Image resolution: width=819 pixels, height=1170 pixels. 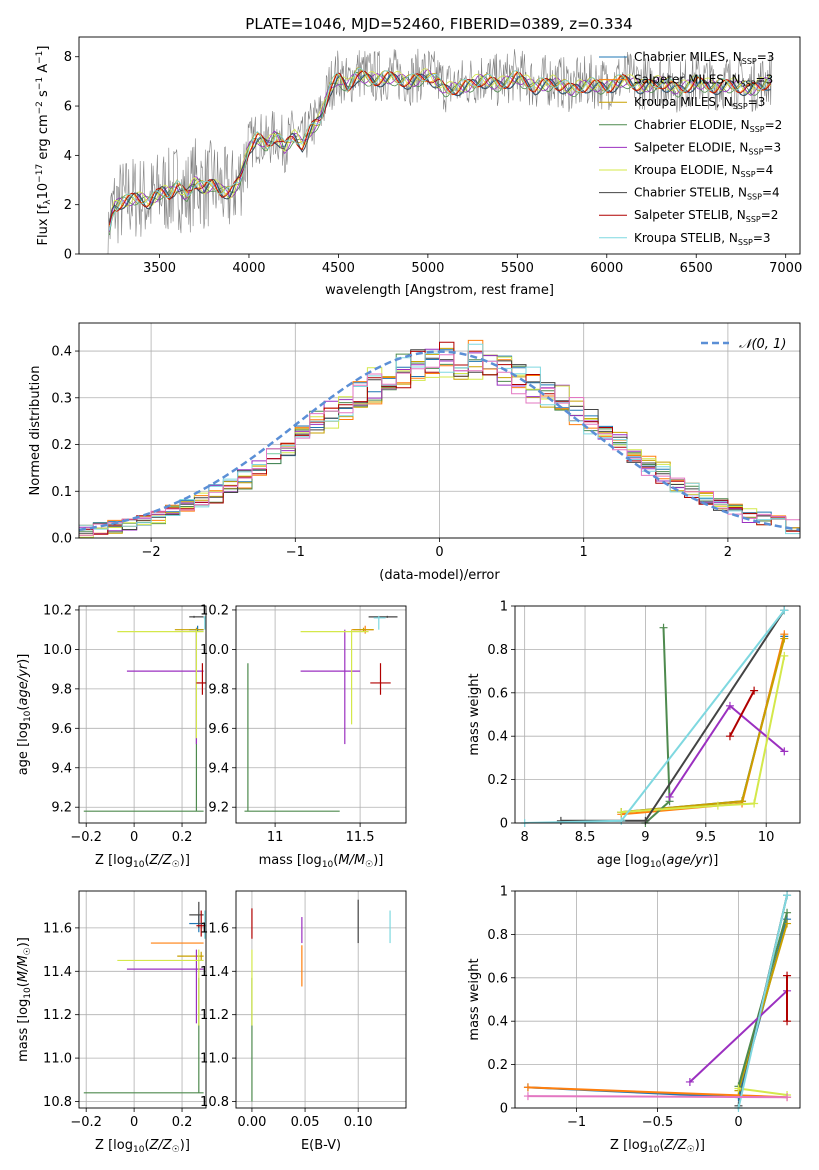 What do you see at coordinates (351, 860) in the screenshot?
I see `label-part: M/M` at bounding box center [351, 860].